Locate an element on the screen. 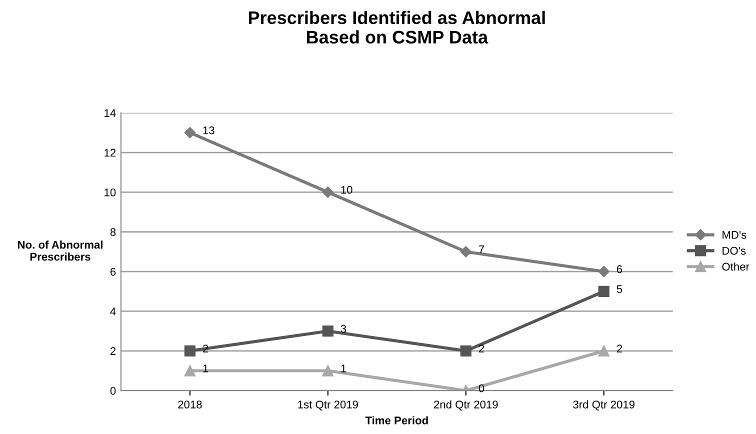 The height and width of the screenshot is (434, 756). data-label: 0 is located at coordinates (481, 388).